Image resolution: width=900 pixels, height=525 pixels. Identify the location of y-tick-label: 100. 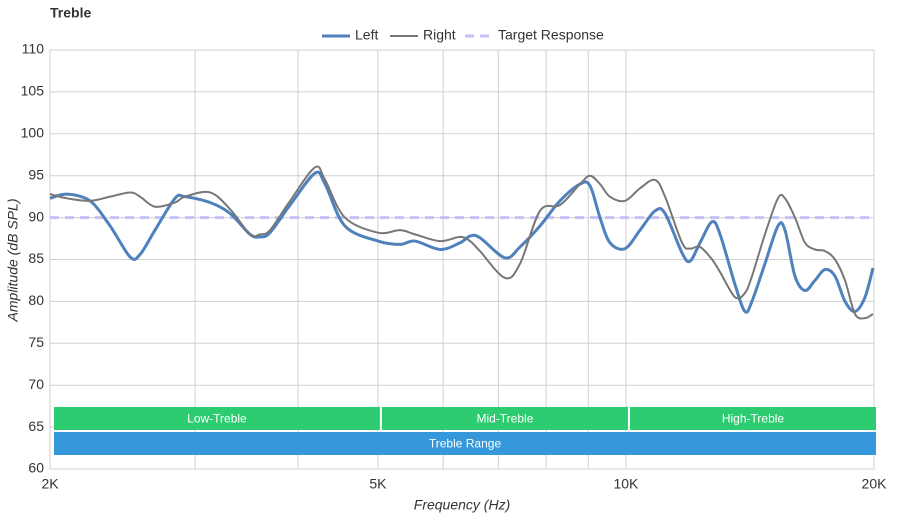
(33, 133).